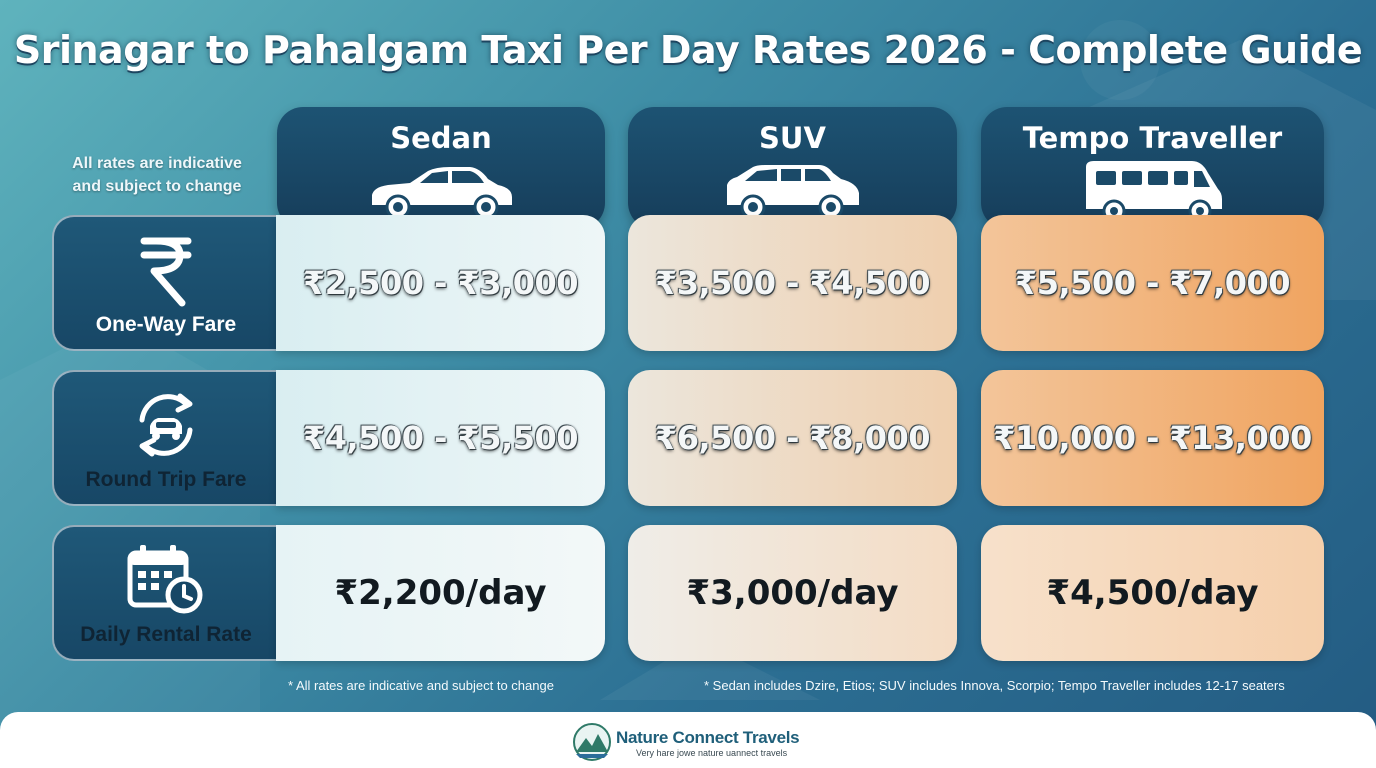 The width and height of the screenshot is (1376, 768). I want to click on fare-suv-one-way: ₹3,500 - ₹4,500, so click(792, 283).